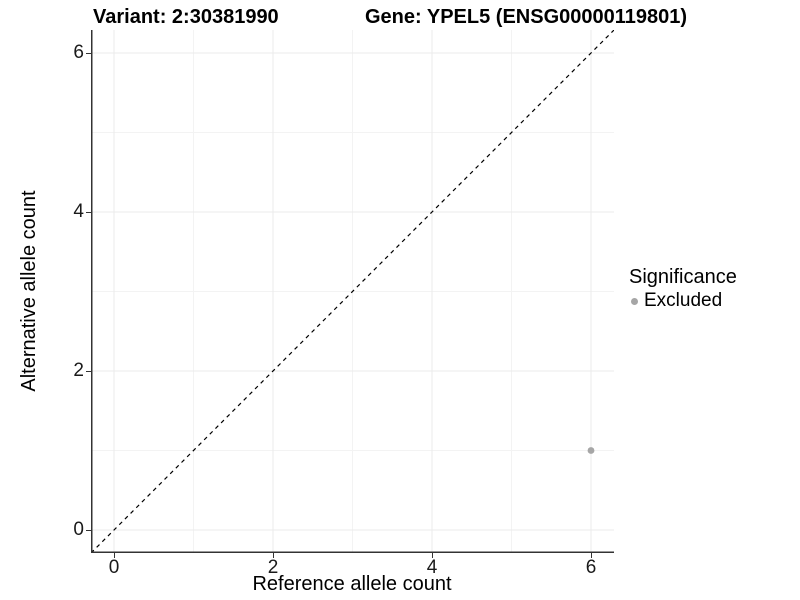  I want to click on data-point, so click(591, 450).